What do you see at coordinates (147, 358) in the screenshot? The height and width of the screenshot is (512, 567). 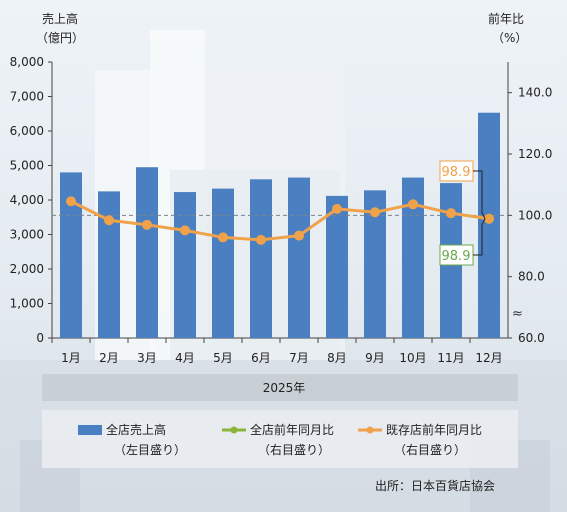 I see `x-tick-label: 3月` at bounding box center [147, 358].